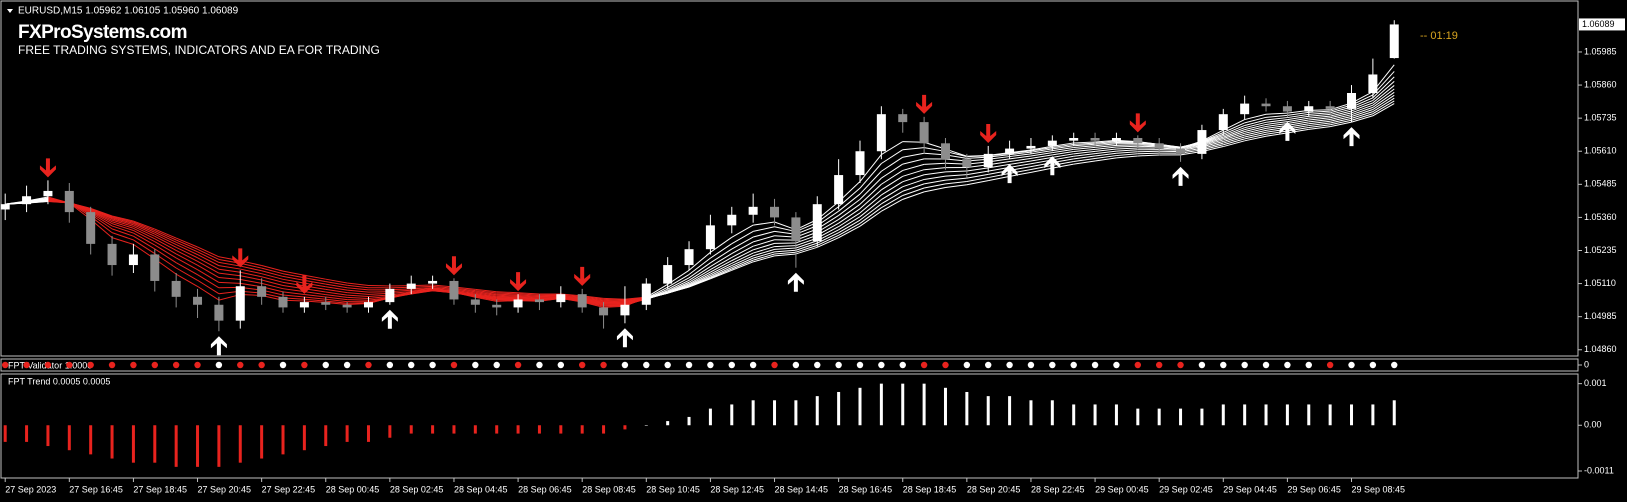 This screenshot has height=502, width=1627. Describe the element at coordinates (924, 104) in the screenshot. I see `sell-arrow` at that location.